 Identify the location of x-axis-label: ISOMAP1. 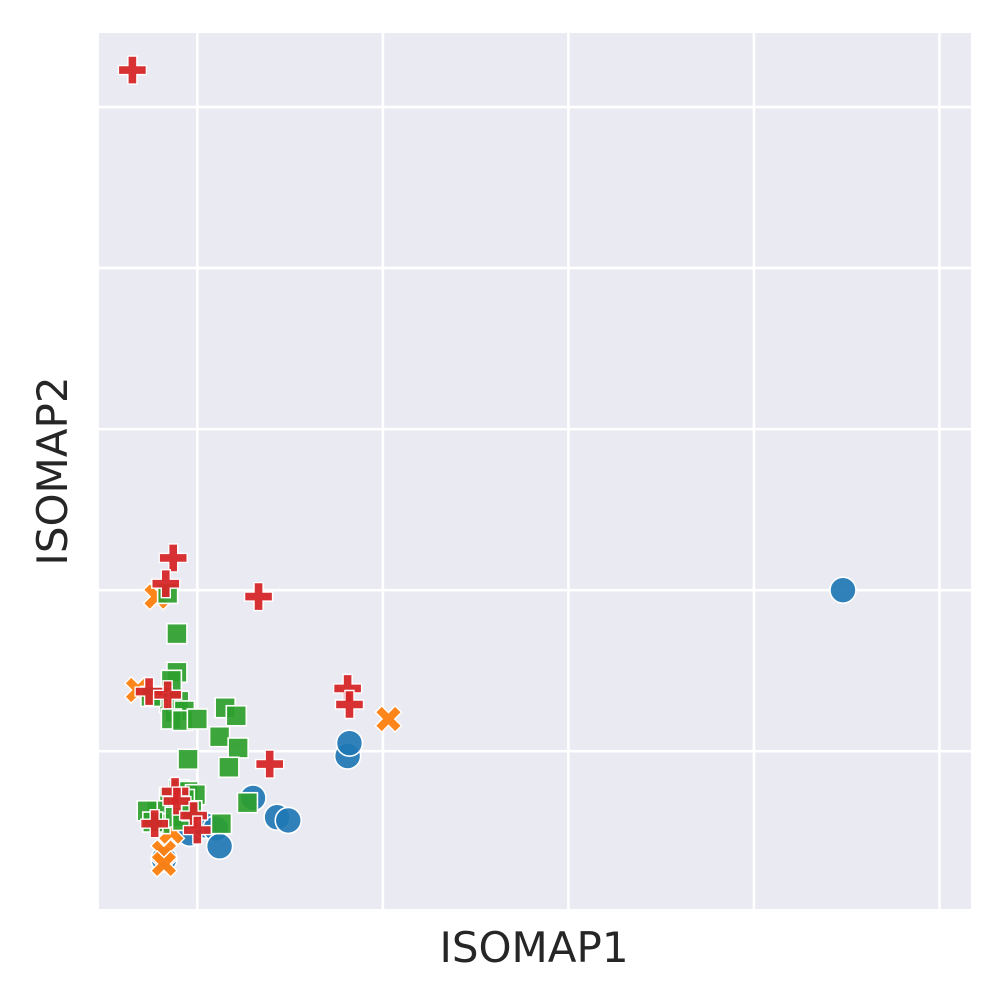
(533, 947).